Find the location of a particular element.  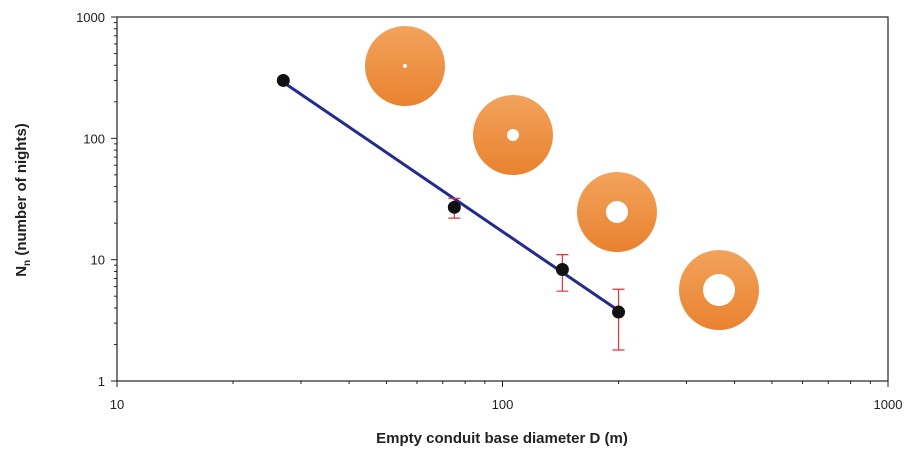

y-label-rest: (number of nights) is located at coordinates (21, 191).